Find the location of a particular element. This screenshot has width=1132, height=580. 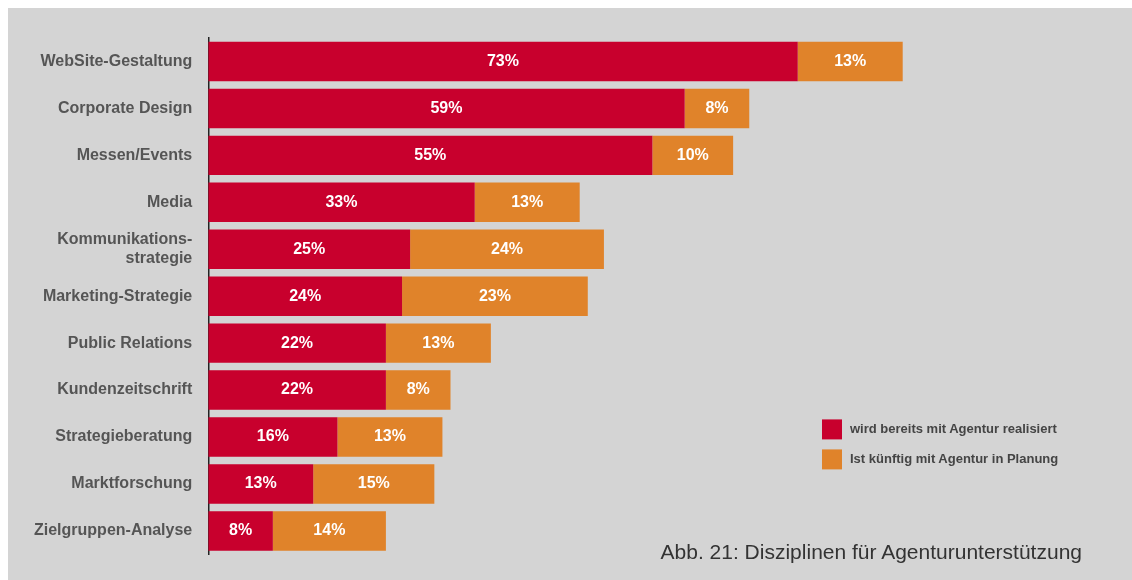

data-label: 23% is located at coordinates (494, 295).